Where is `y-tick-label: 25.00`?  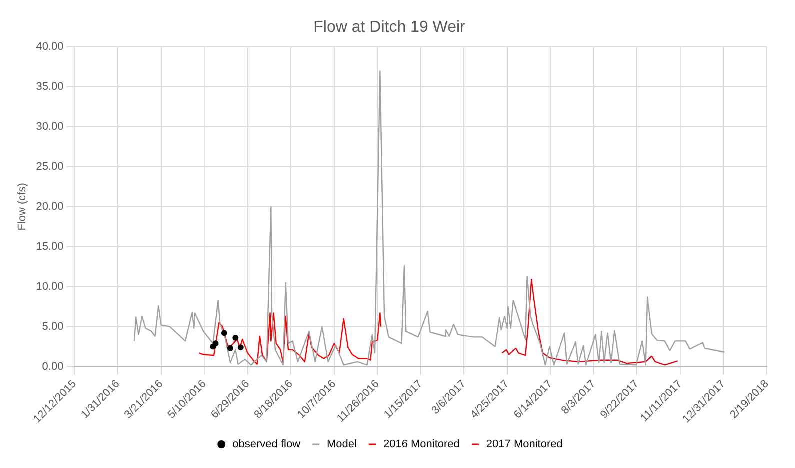
y-tick-label: 25.00 is located at coordinates (50, 167).